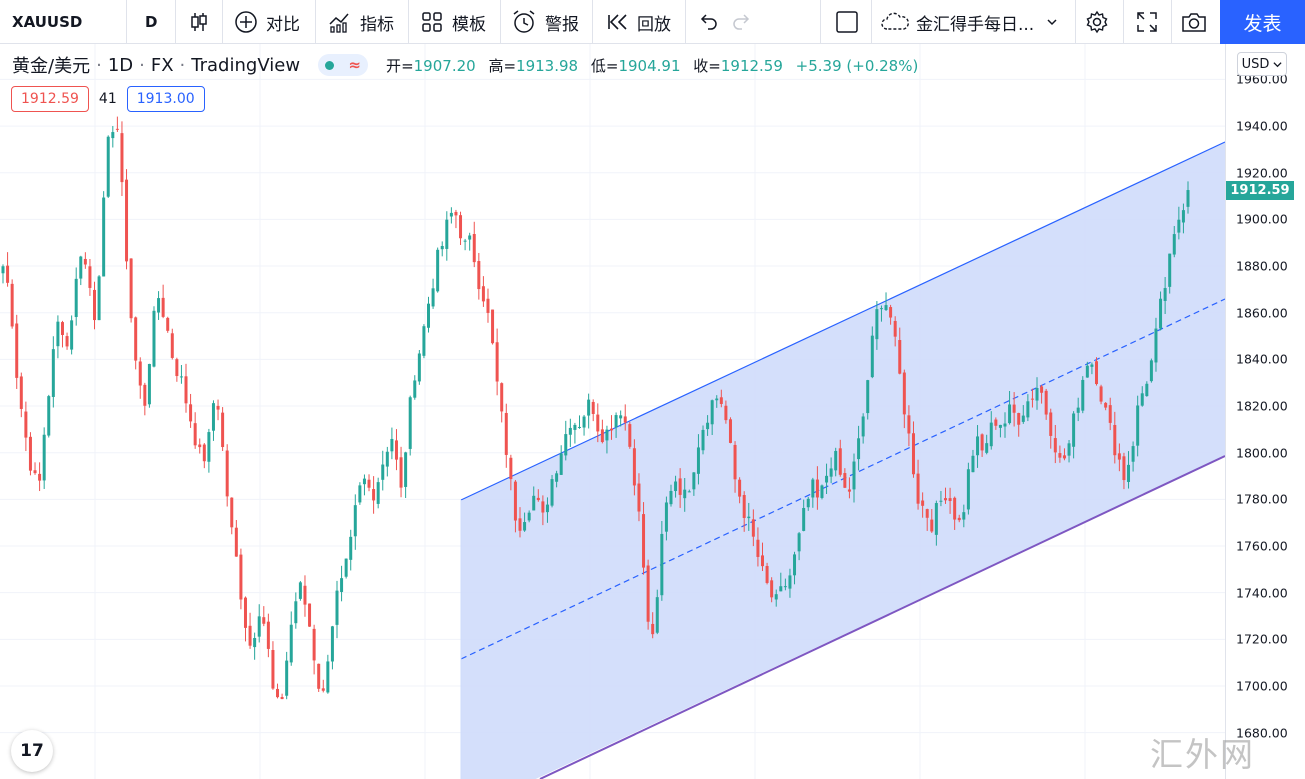  I want to click on price-tick-label: 1720.00, so click(1262, 639).